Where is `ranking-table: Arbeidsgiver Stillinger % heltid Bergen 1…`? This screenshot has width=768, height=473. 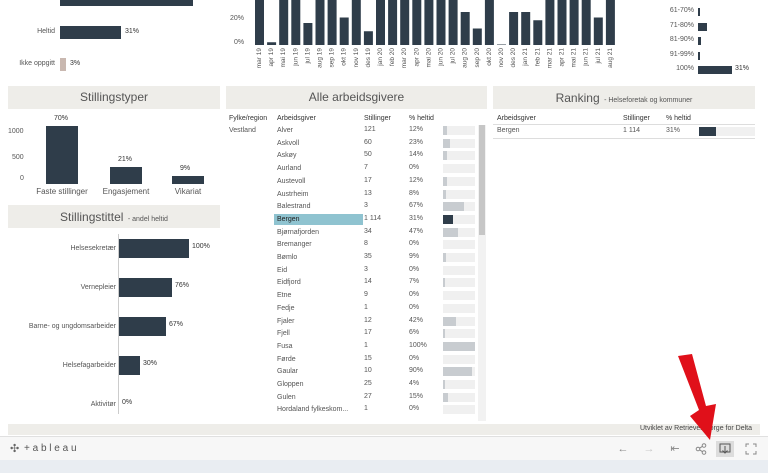 ranking-table: Arbeidsgiver Stillinger % heltid Bergen 1… is located at coordinates (624, 128).